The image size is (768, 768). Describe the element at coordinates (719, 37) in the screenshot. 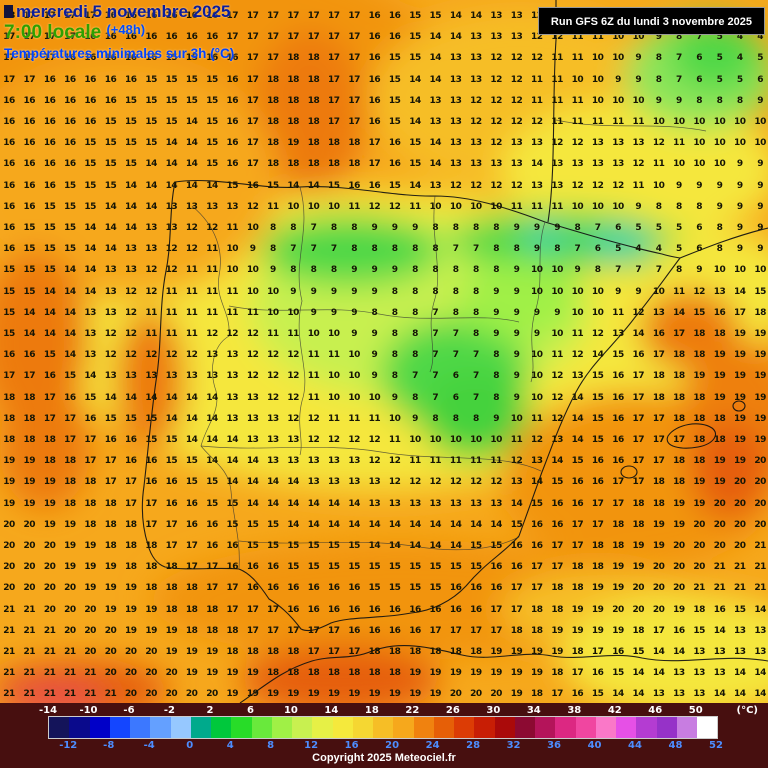

I see `temp-value: 5` at that location.